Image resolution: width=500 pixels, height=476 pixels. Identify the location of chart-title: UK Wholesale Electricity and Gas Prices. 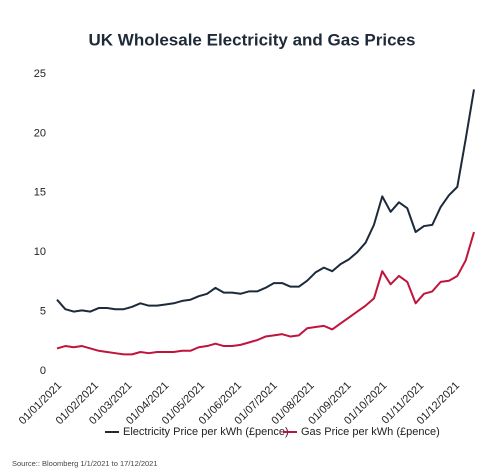
(252, 39).